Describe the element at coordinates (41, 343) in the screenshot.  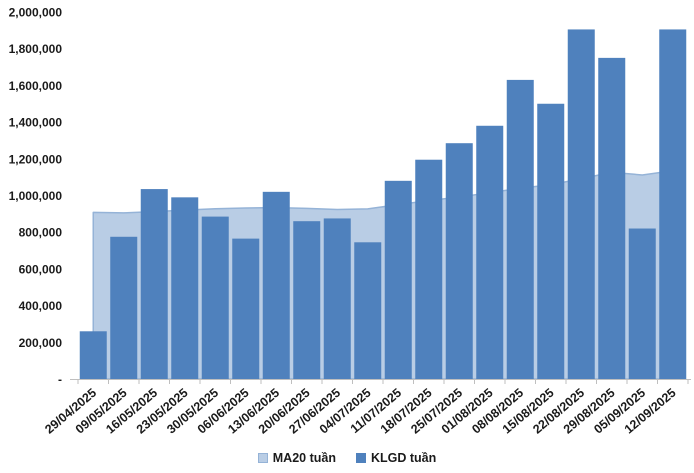
I see `y-axis-label: 200,000` at that location.